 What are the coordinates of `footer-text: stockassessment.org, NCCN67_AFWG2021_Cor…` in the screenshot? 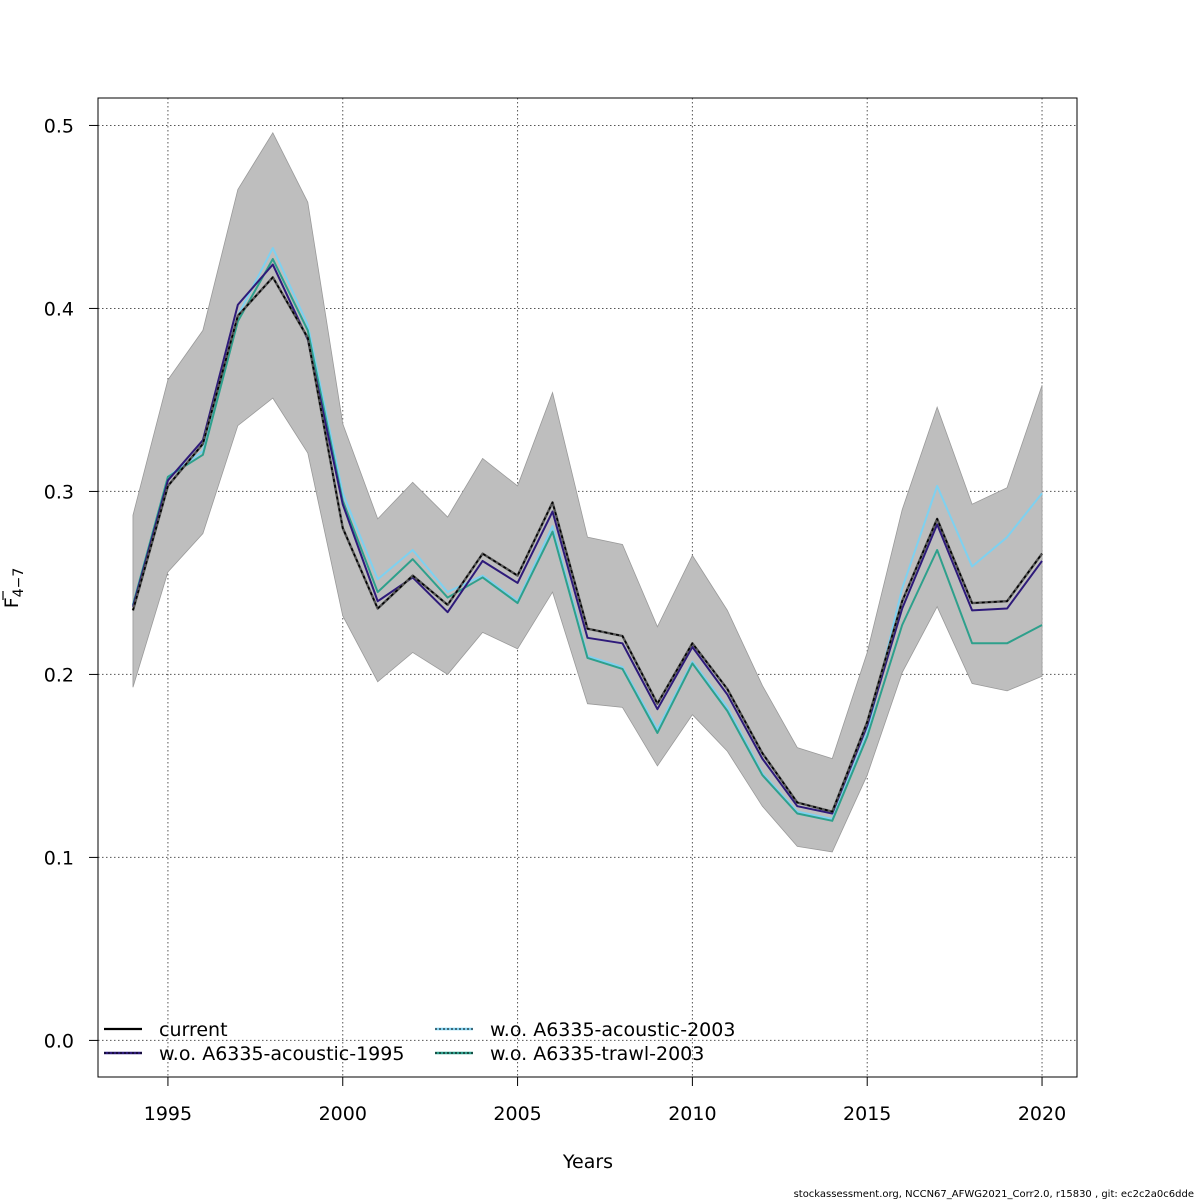 It's located at (994, 1194).